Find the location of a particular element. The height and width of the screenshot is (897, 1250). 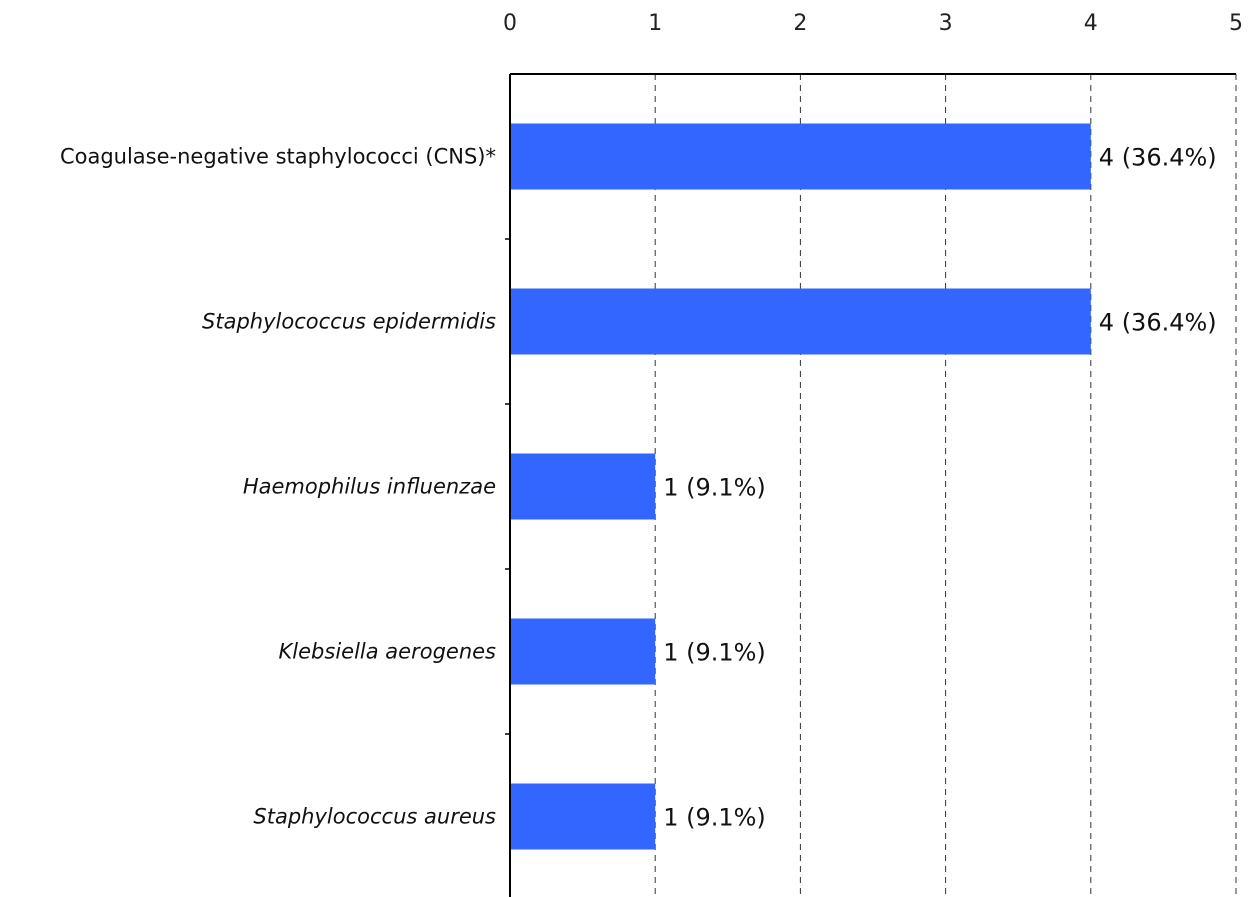

x-tick-label-3: 3 is located at coordinates (946, 23).